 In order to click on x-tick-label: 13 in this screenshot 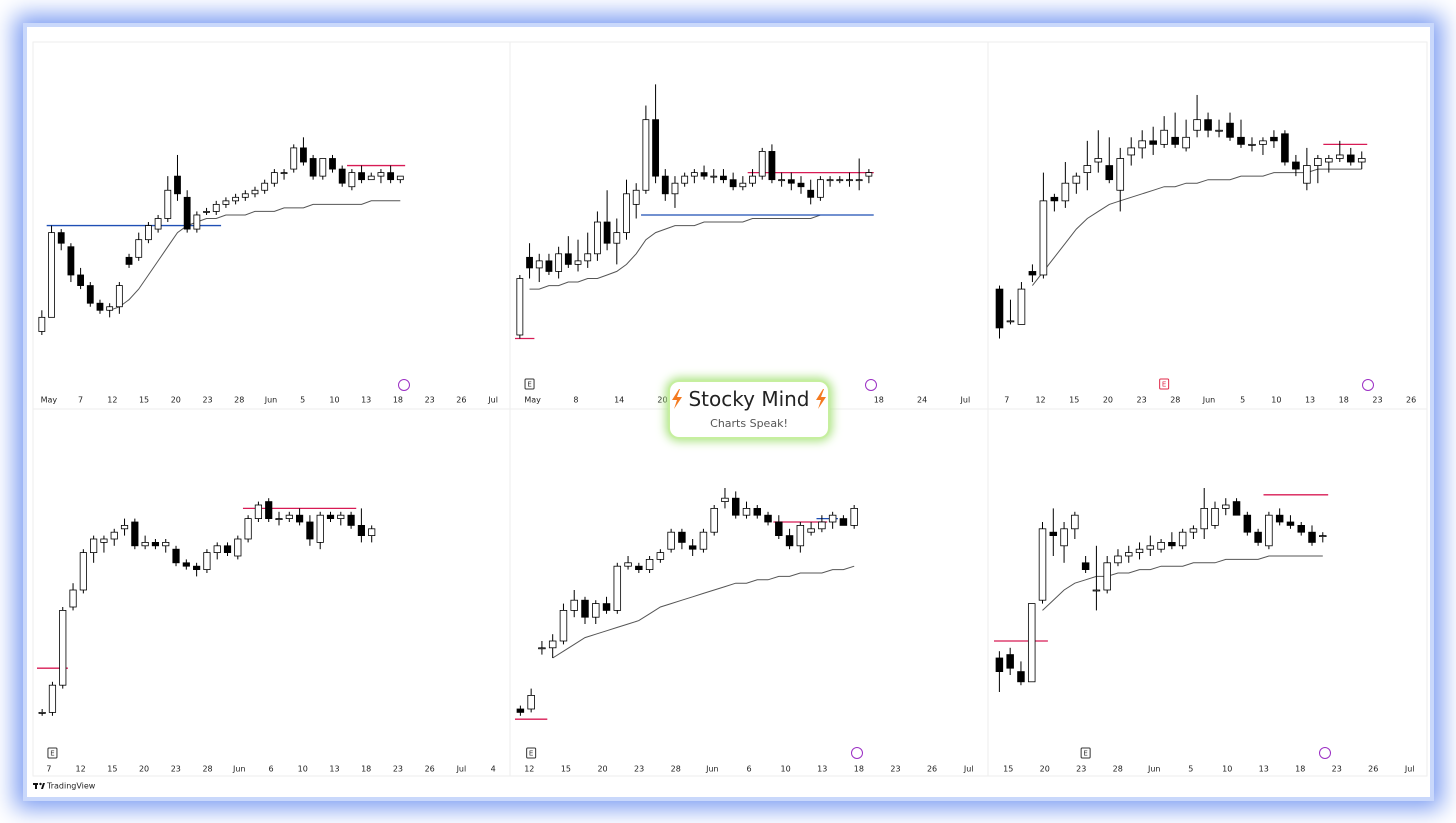, I will do `click(822, 769)`.